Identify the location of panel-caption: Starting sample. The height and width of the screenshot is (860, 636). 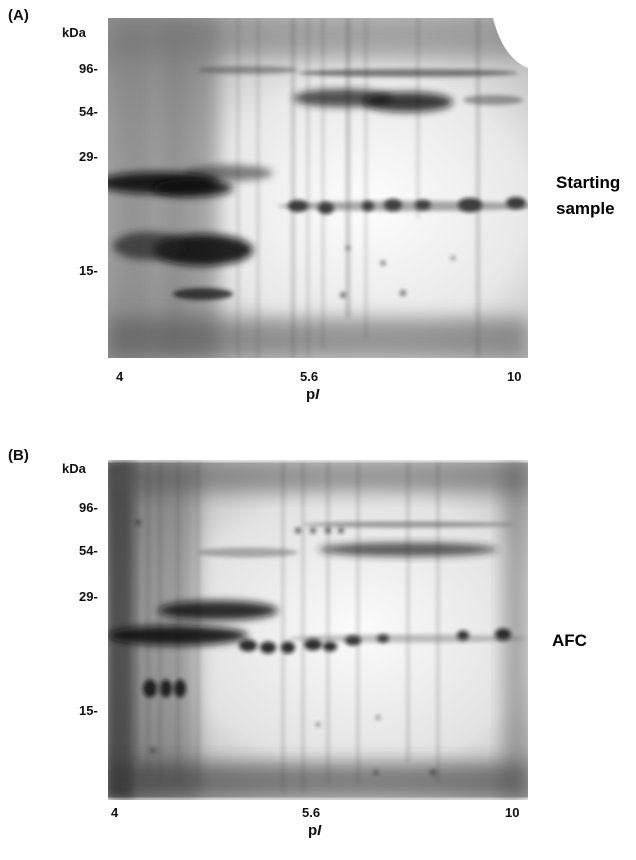
(588, 195).